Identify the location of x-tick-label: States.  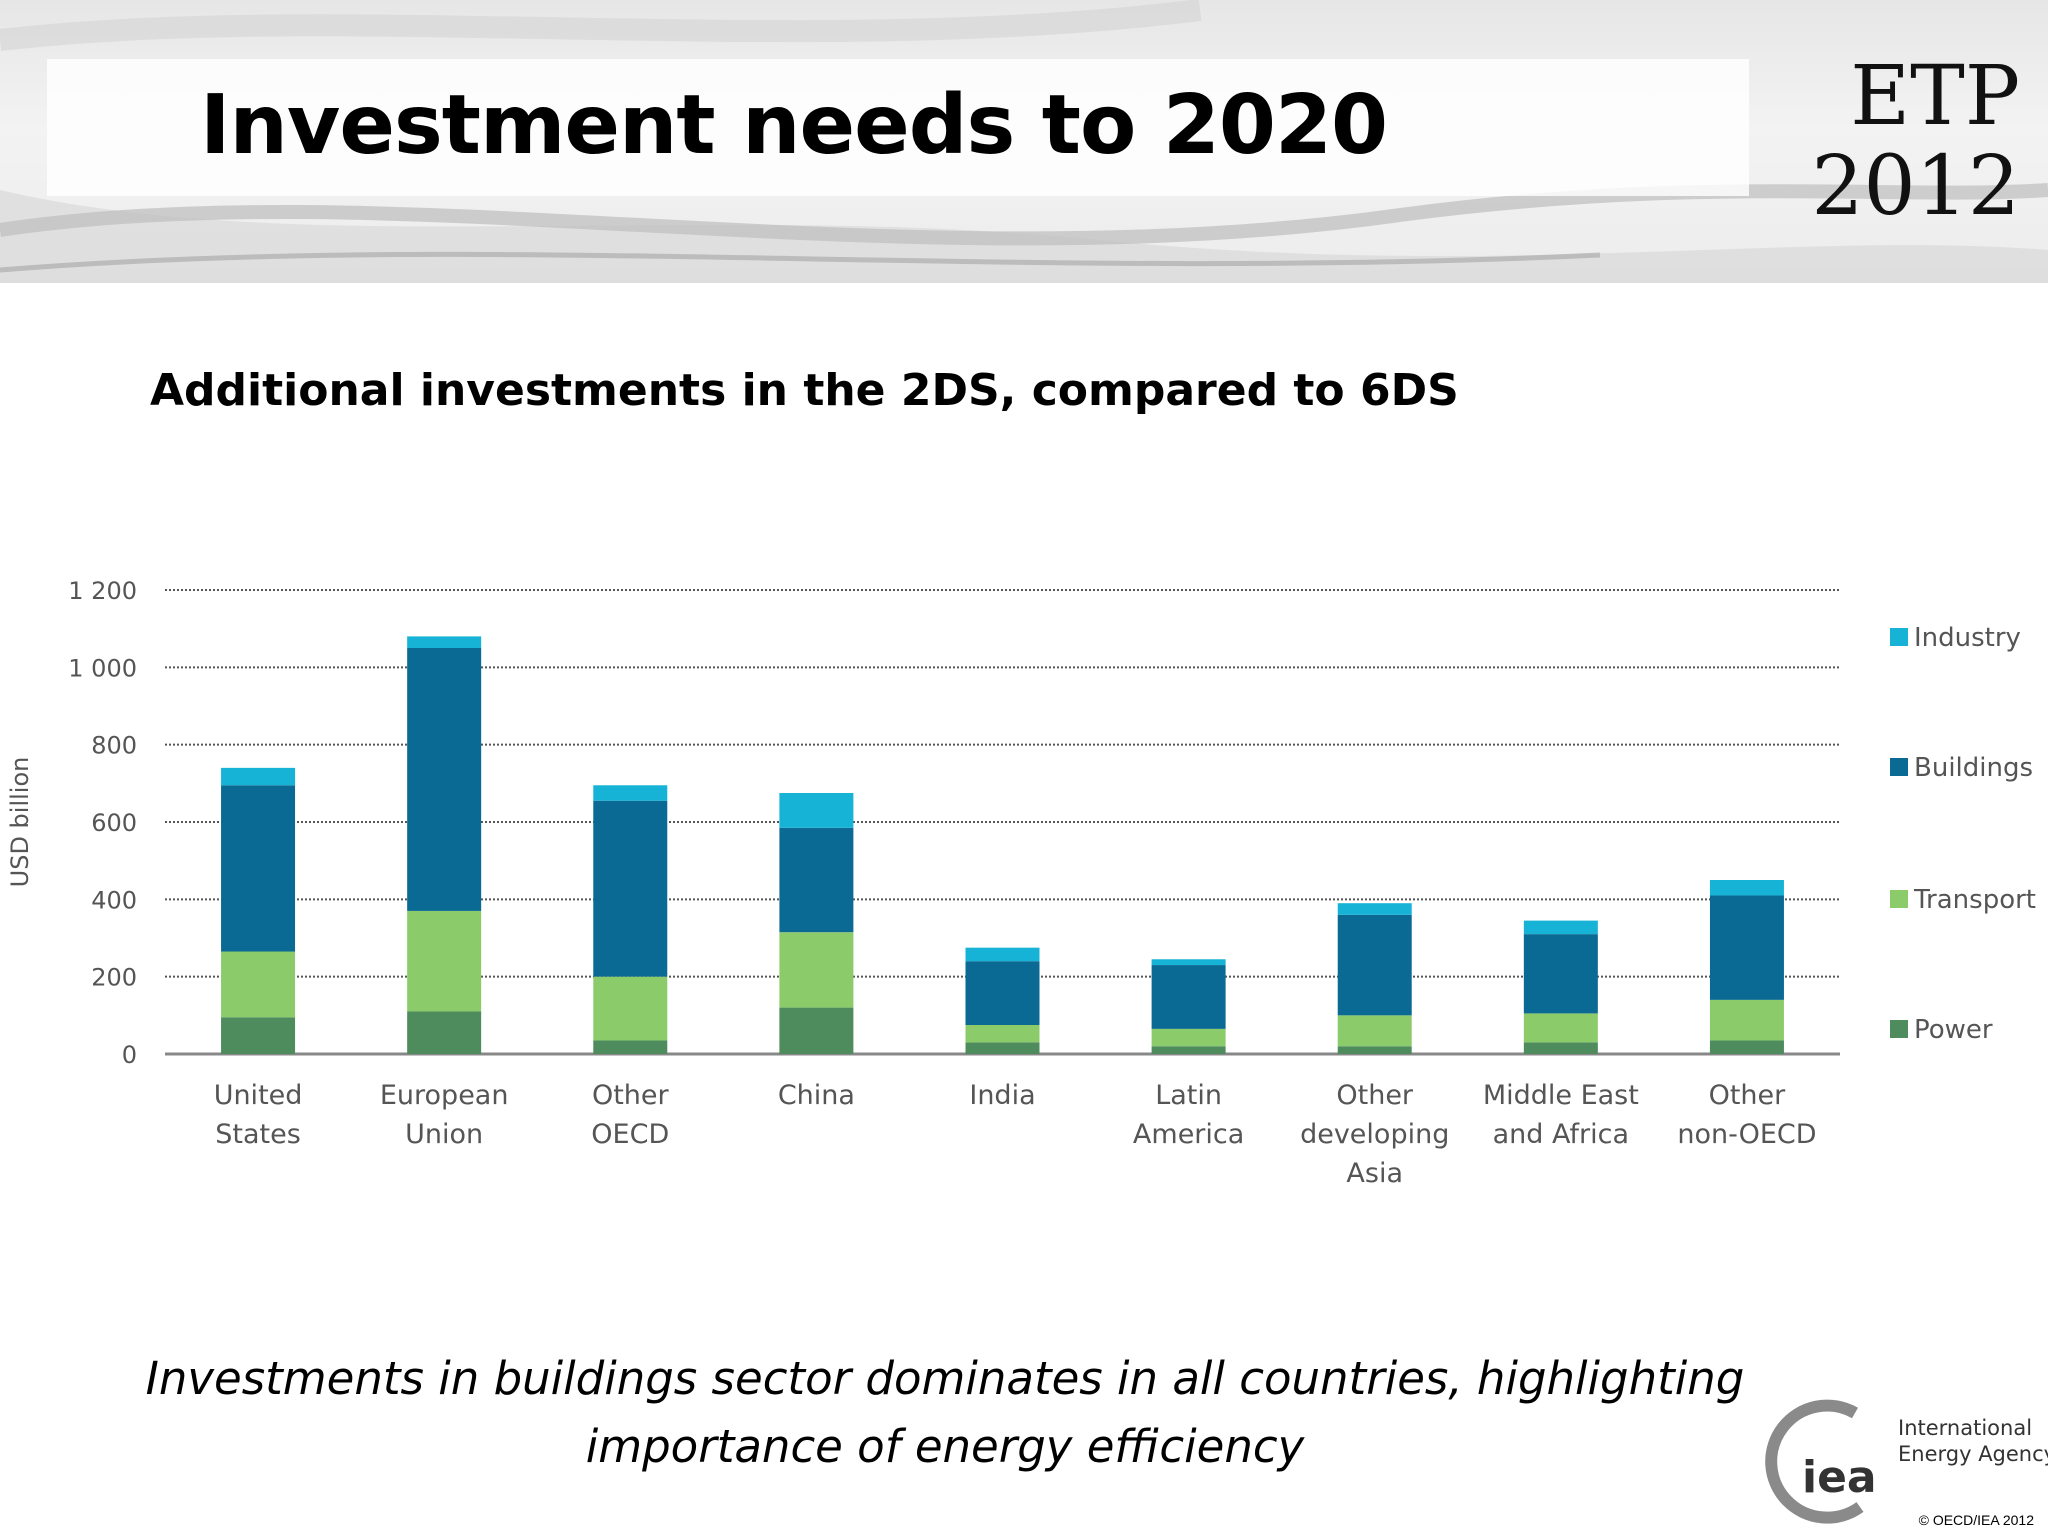
(258, 1134).